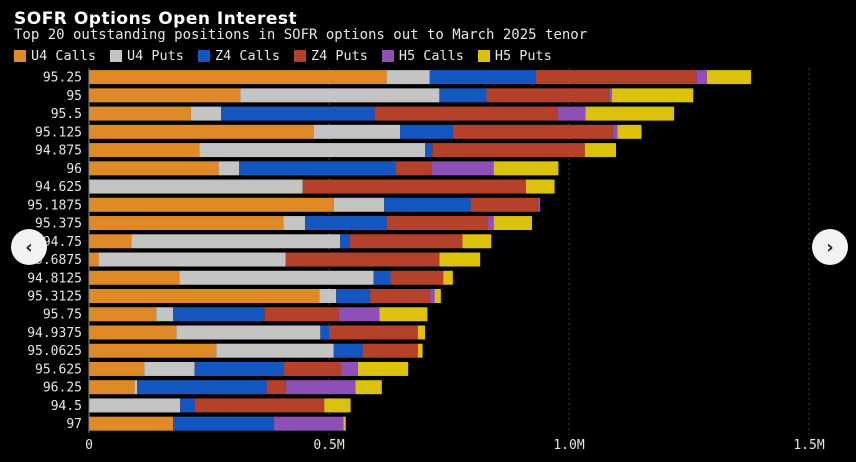 The image size is (856, 462). Describe the element at coordinates (62, 315) in the screenshot. I see `y-tick-label: 95.75` at that location.